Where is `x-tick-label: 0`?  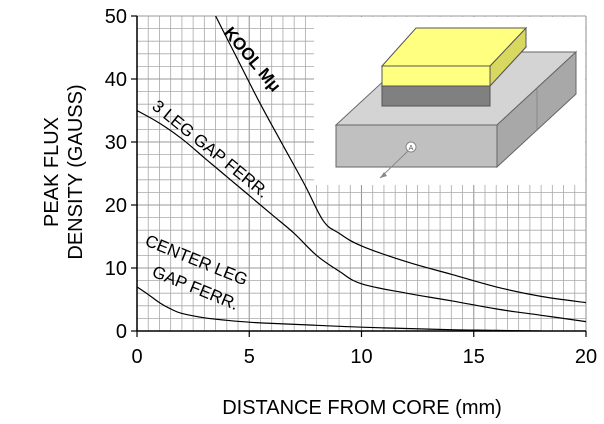
x-tick-label: 0 is located at coordinates (136, 357).